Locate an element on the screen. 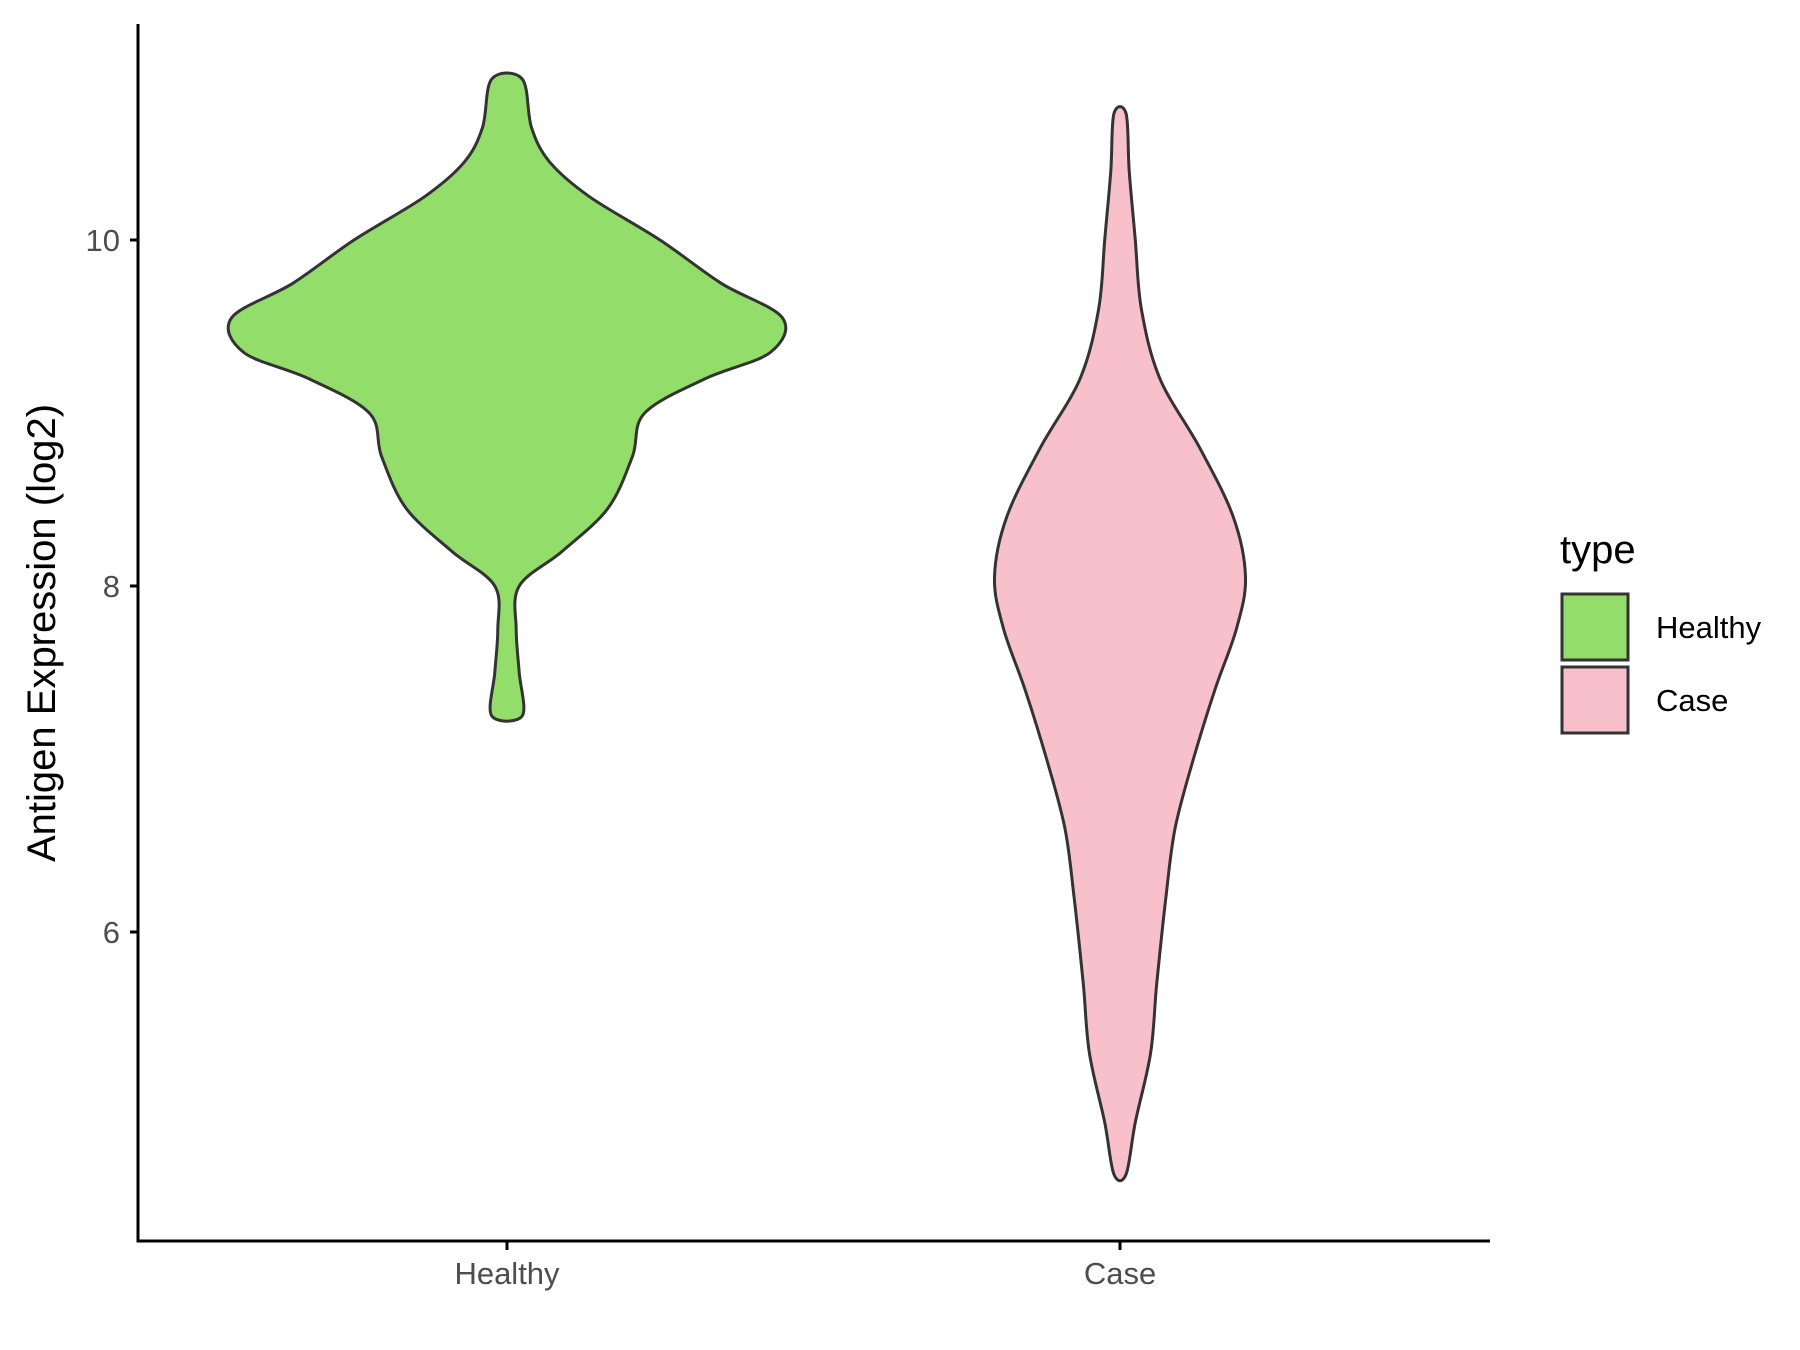  y-ticks: 6 8 10 is located at coordinates (112, 586).